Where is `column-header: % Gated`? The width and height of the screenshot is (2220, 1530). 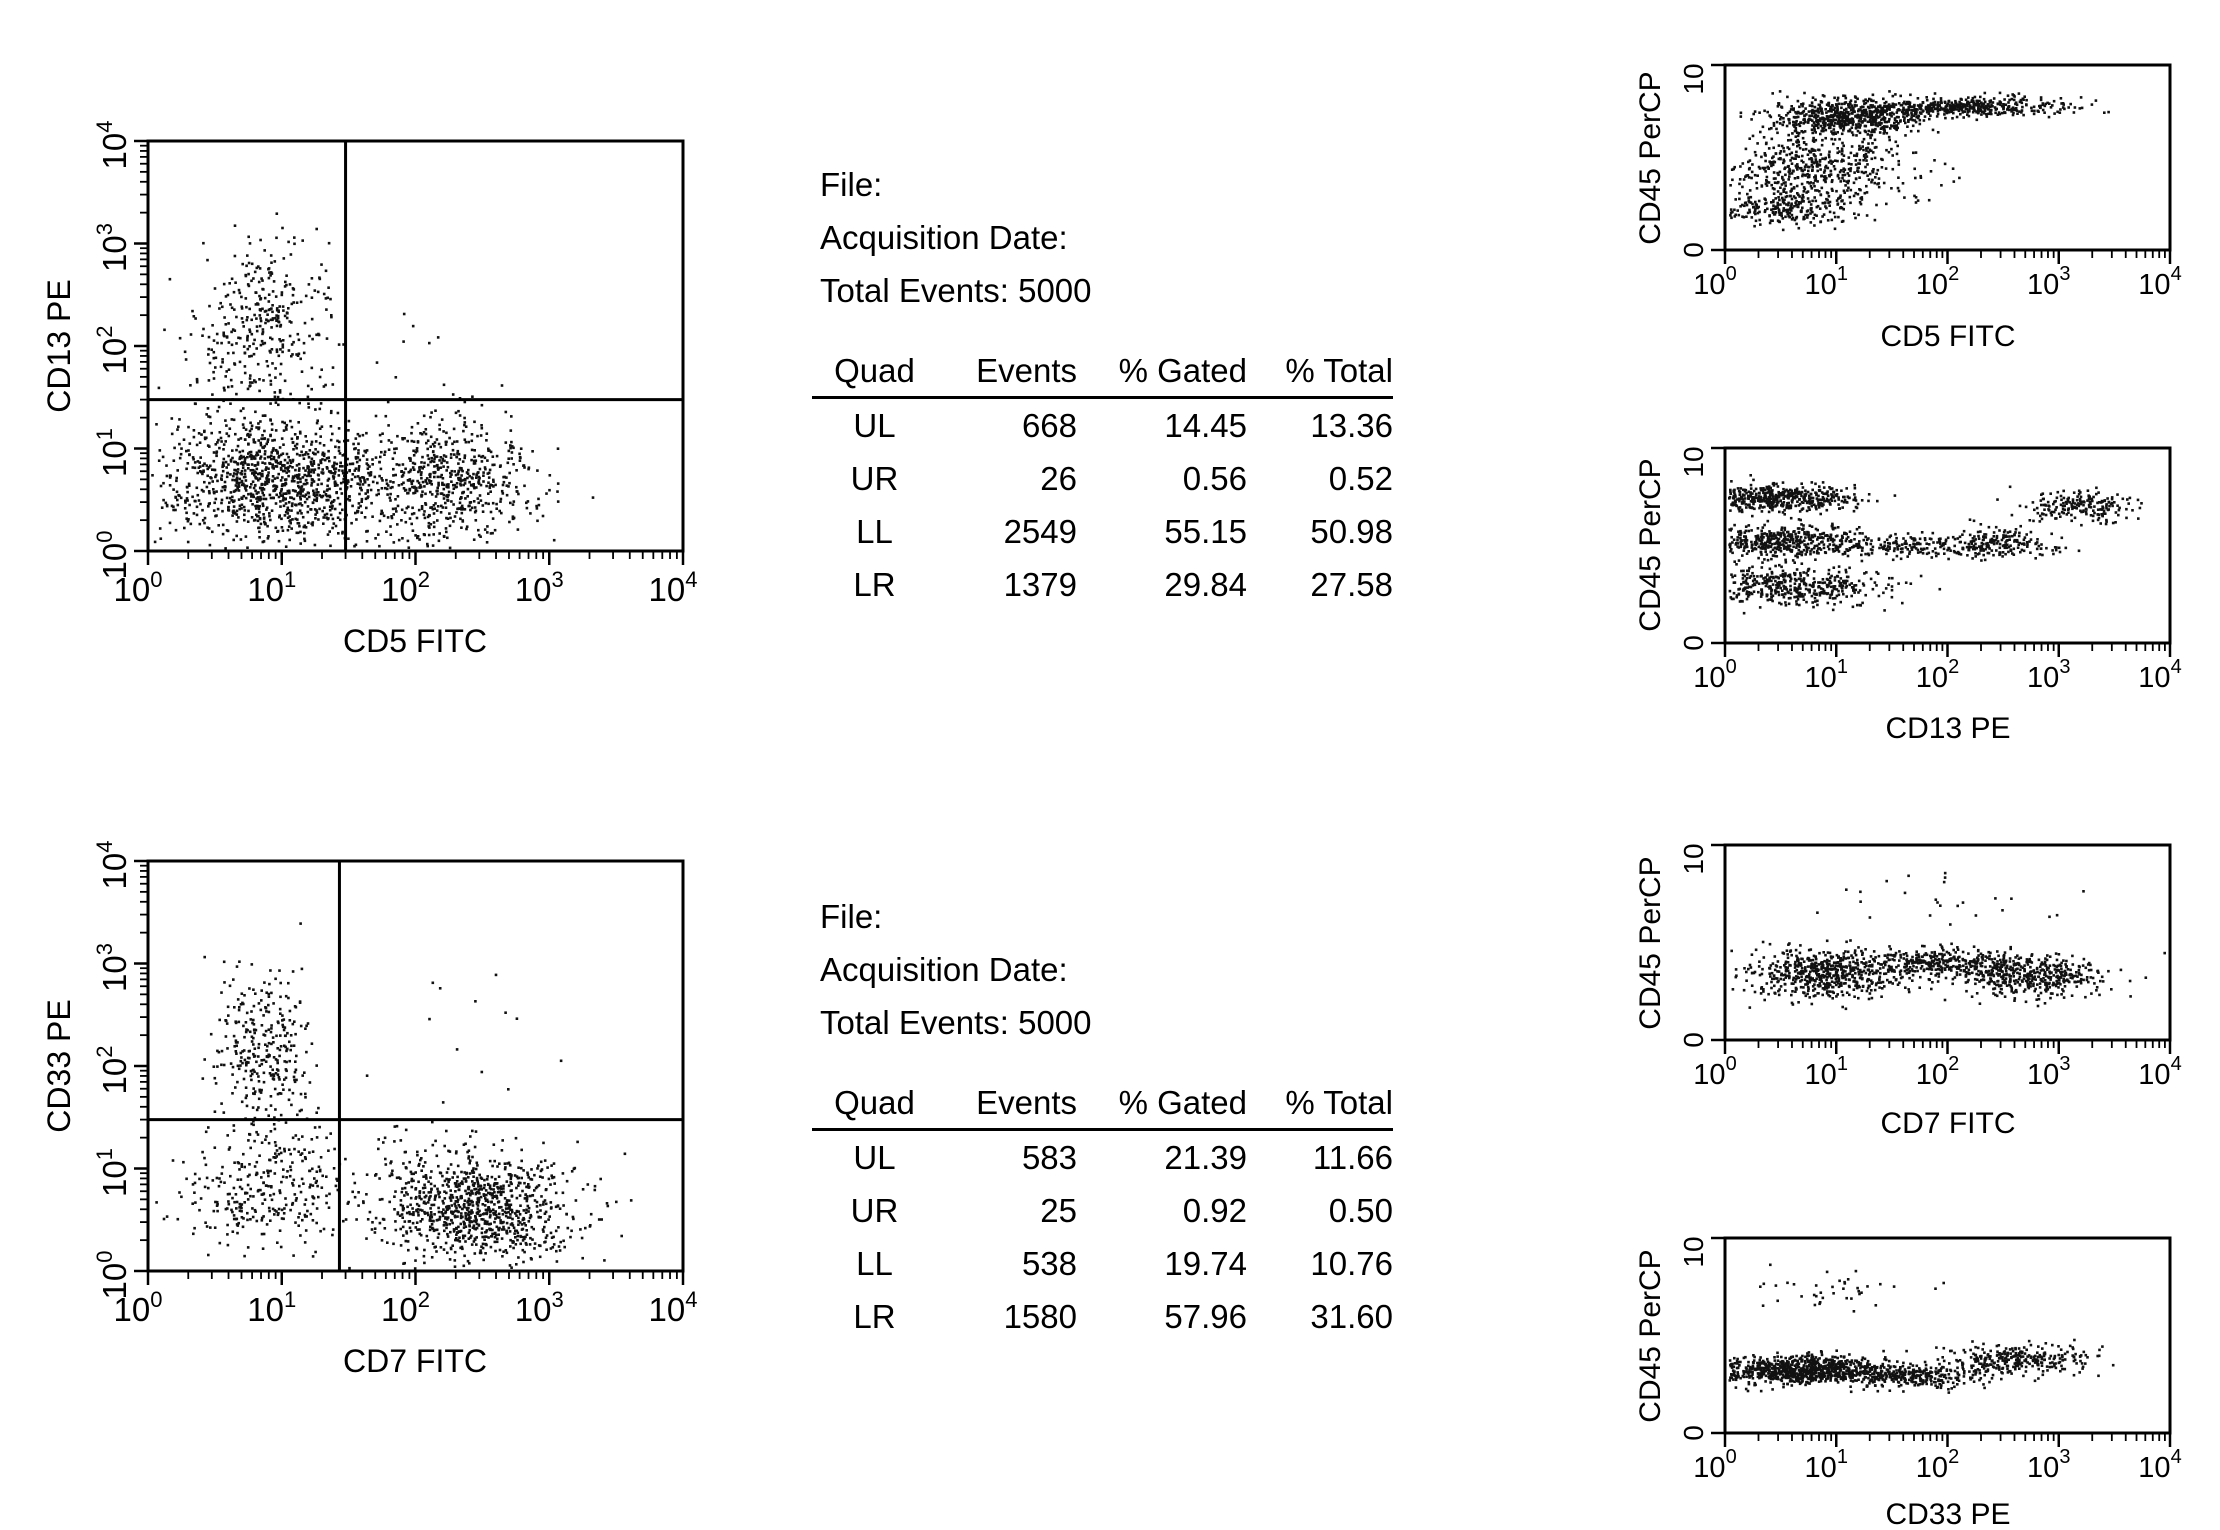
column-header: % Gated is located at coordinates (1167, 1106).